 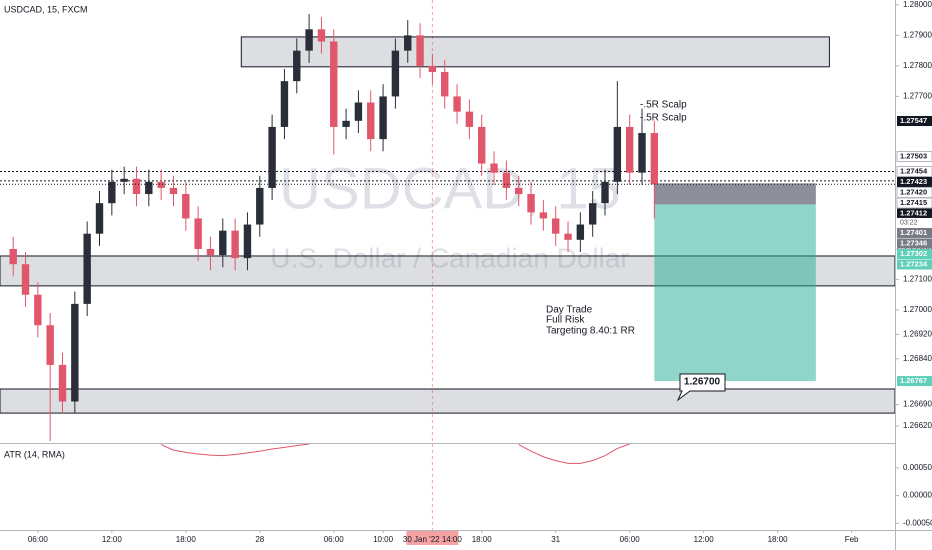 What do you see at coordinates (432, 538) in the screenshot?
I see `x-tick-highlight` at bounding box center [432, 538].